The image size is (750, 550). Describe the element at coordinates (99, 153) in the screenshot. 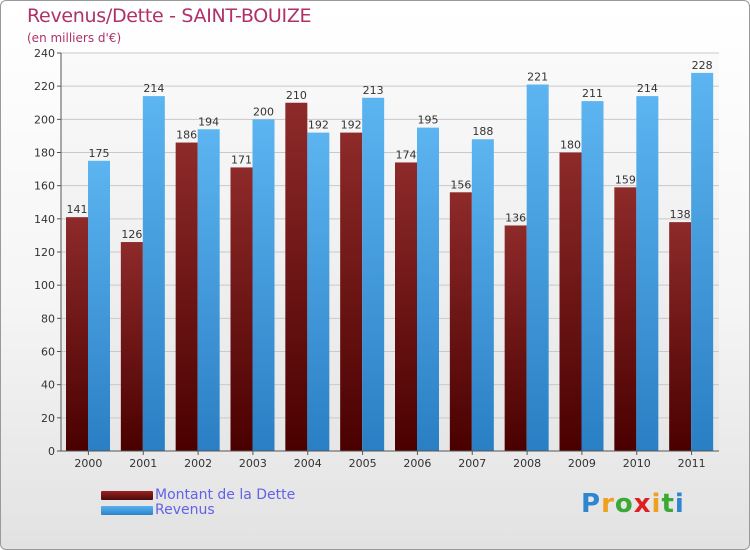

I see `data-label-revenus: 175` at that location.